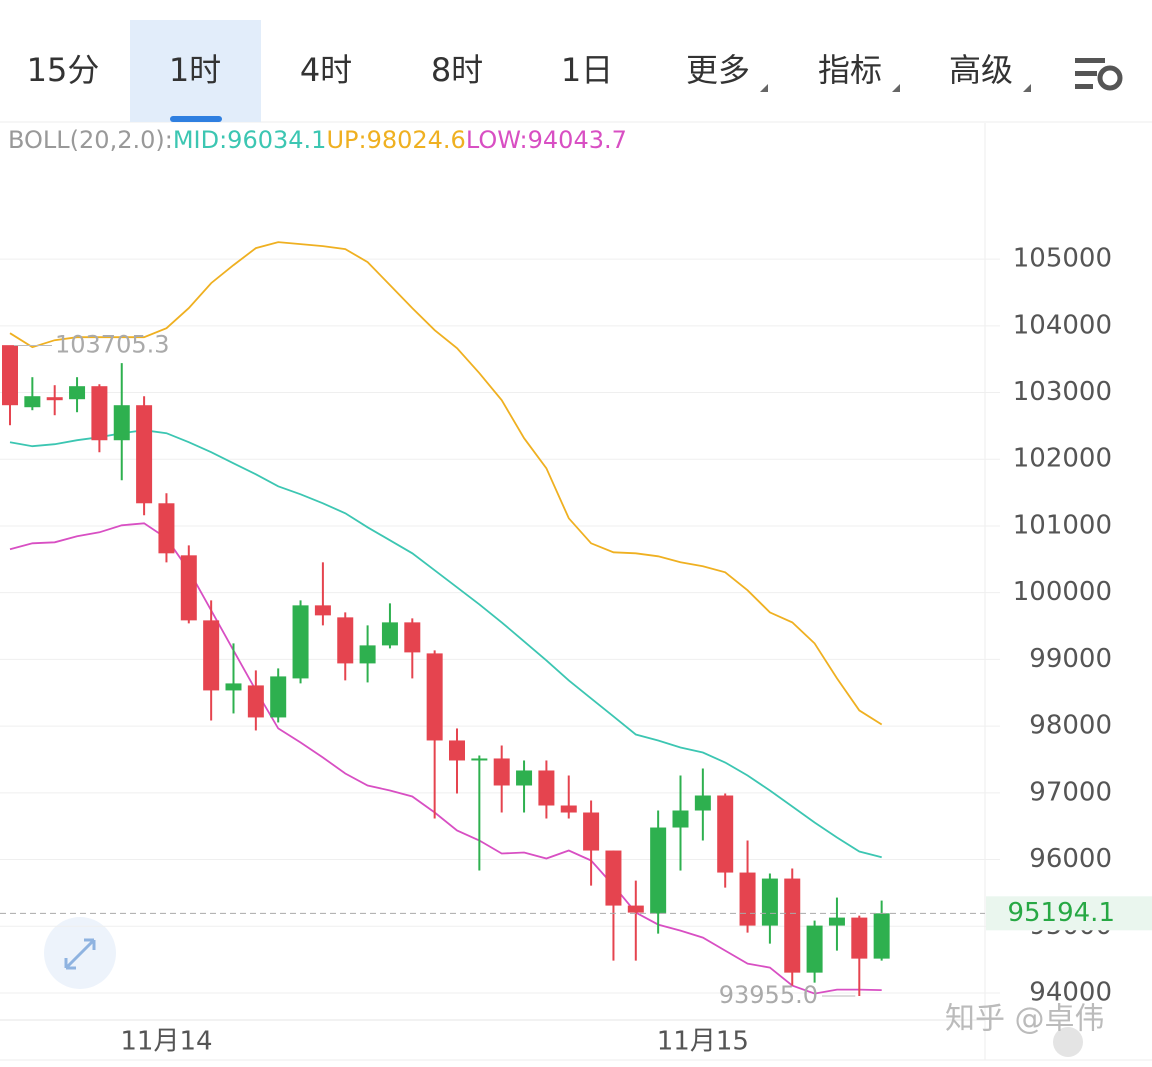 The image size is (1152, 1067). I want to click on low-marker-label: 93955.0, so click(768, 995).